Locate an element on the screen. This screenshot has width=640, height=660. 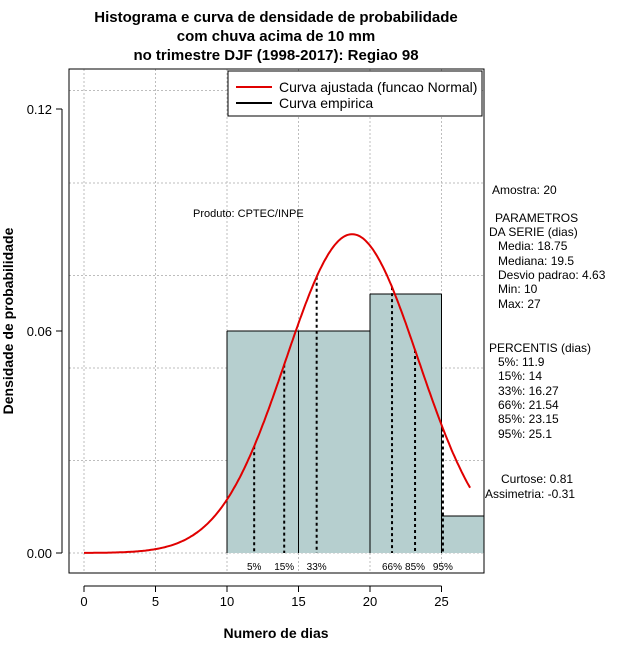
legend-box is located at coordinates (355, 93).